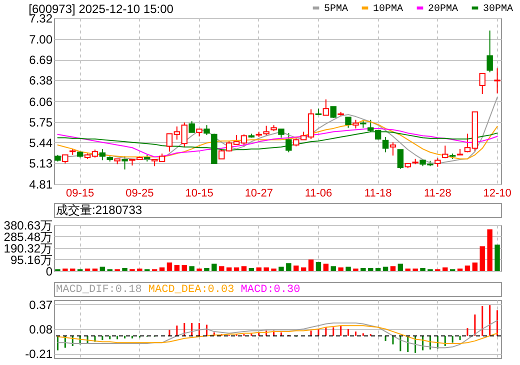 The image size is (520, 365). I want to click on x-tick-label: 09-15, so click(80, 194).